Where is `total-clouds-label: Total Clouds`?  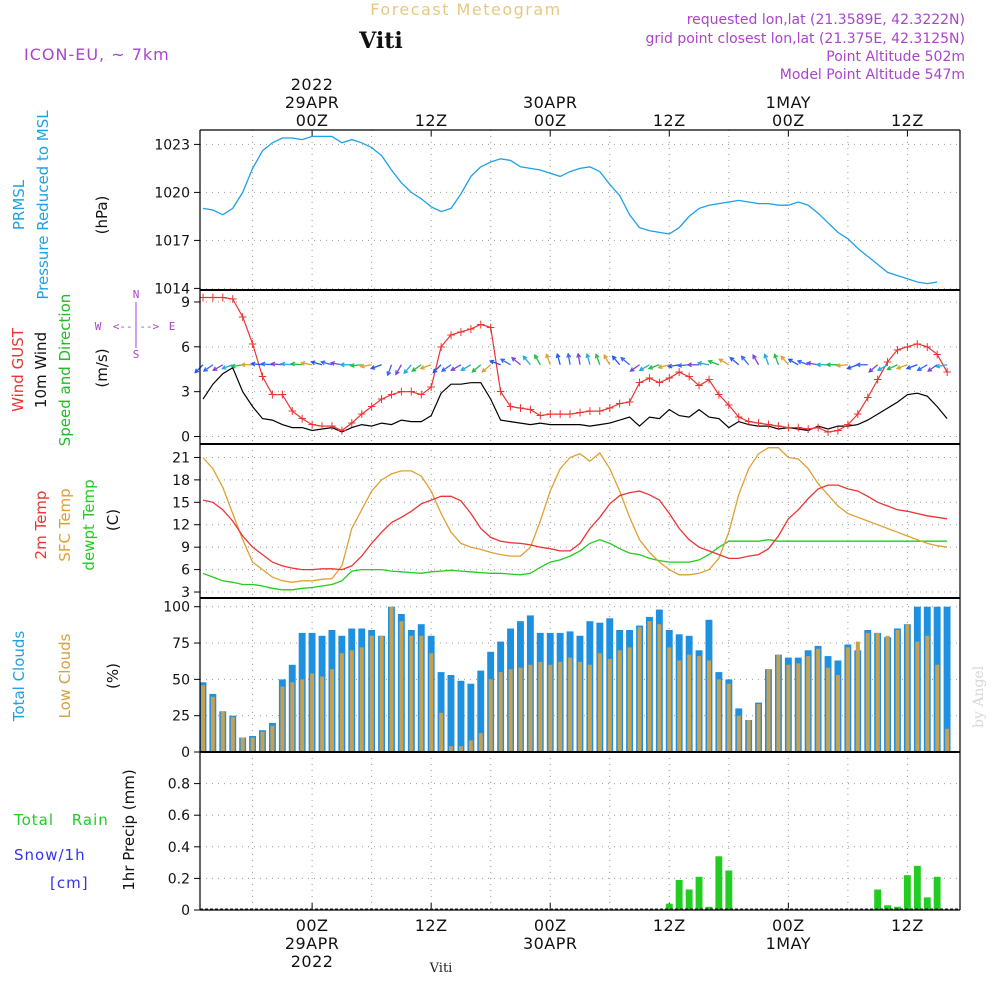
total-clouds-label: Total Clouds is located at coordinates (19, 677).